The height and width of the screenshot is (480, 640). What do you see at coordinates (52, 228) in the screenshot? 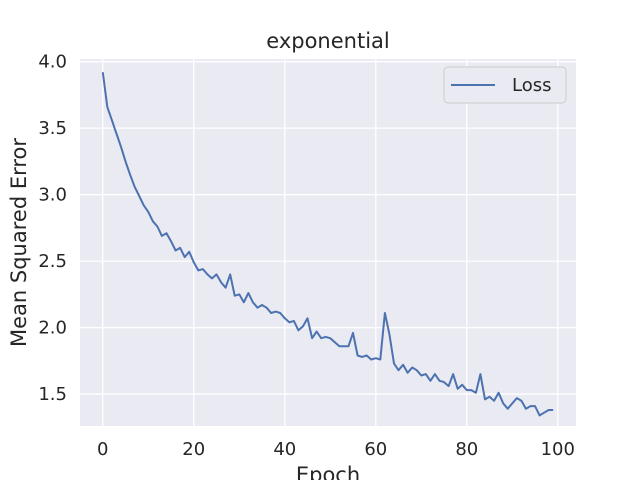
I see `y-tick-labels: 1.5 2.0 2.5 3.0 3.5 4.0` at bounding box center [52, 228].